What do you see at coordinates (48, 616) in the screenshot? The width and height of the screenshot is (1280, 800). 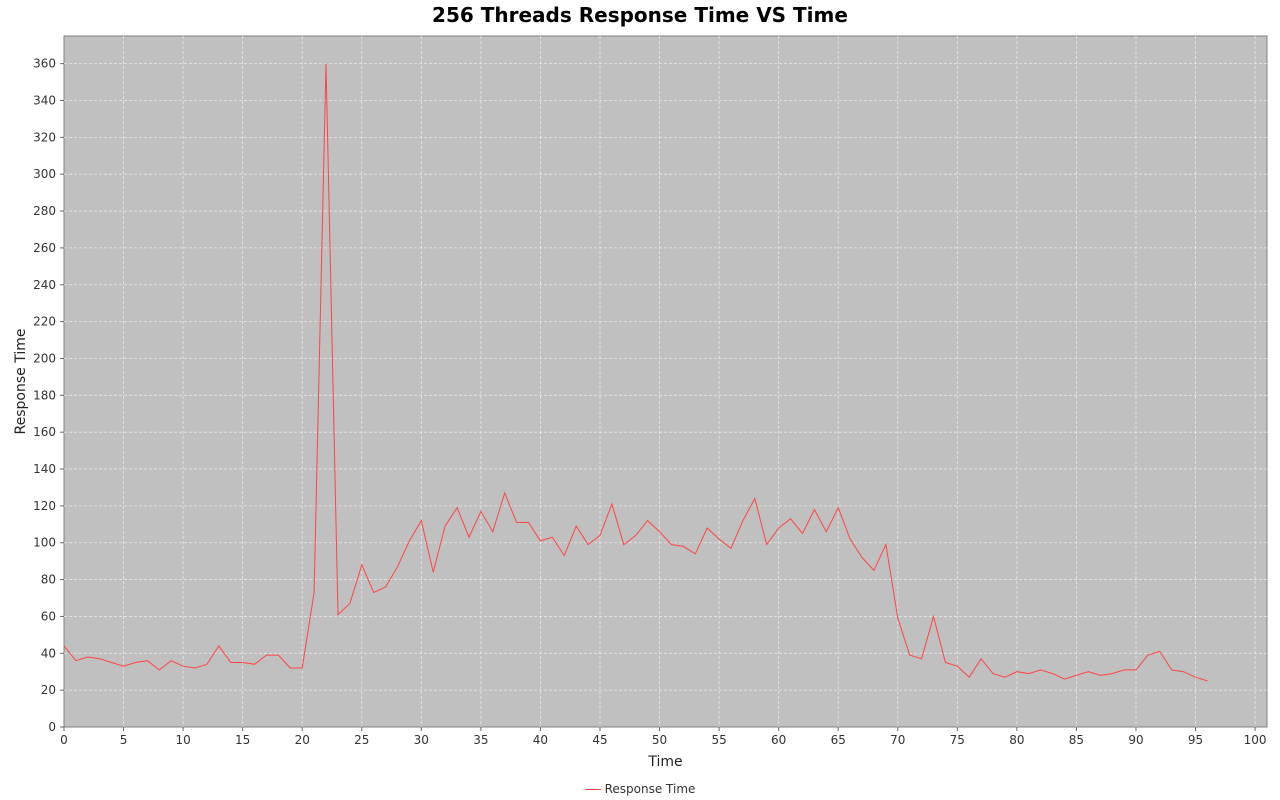 I see `y-tick-label: 60` at bounding box center [48, 616].